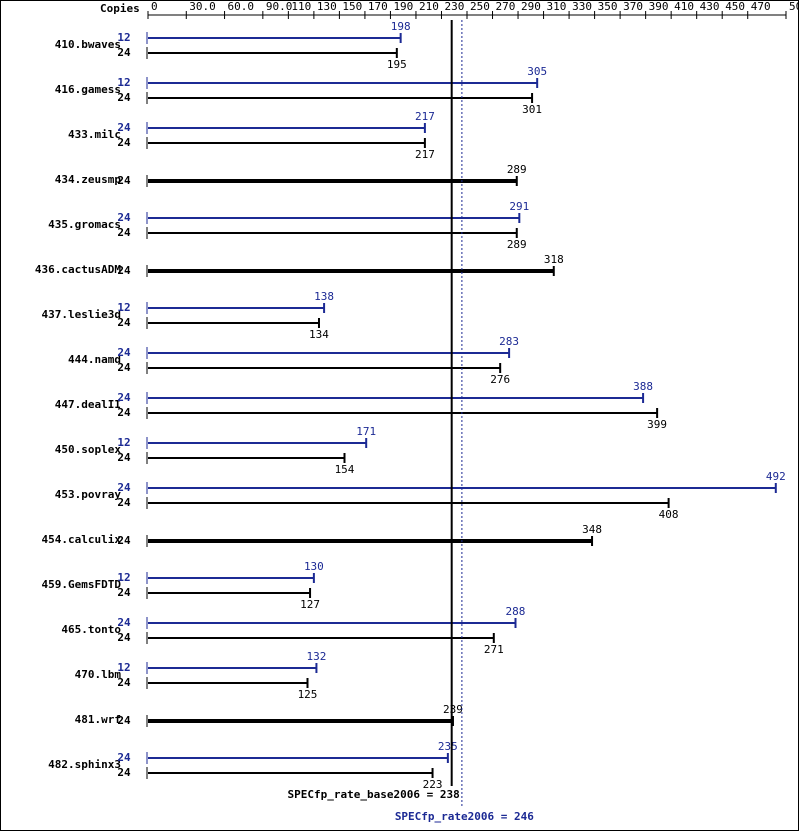 Image resolution: width=799 pixels, height=831 pixels. Describe the element at coordinates (710, 6) in the screenshot. I see `x-tick-label: 430` at that location.